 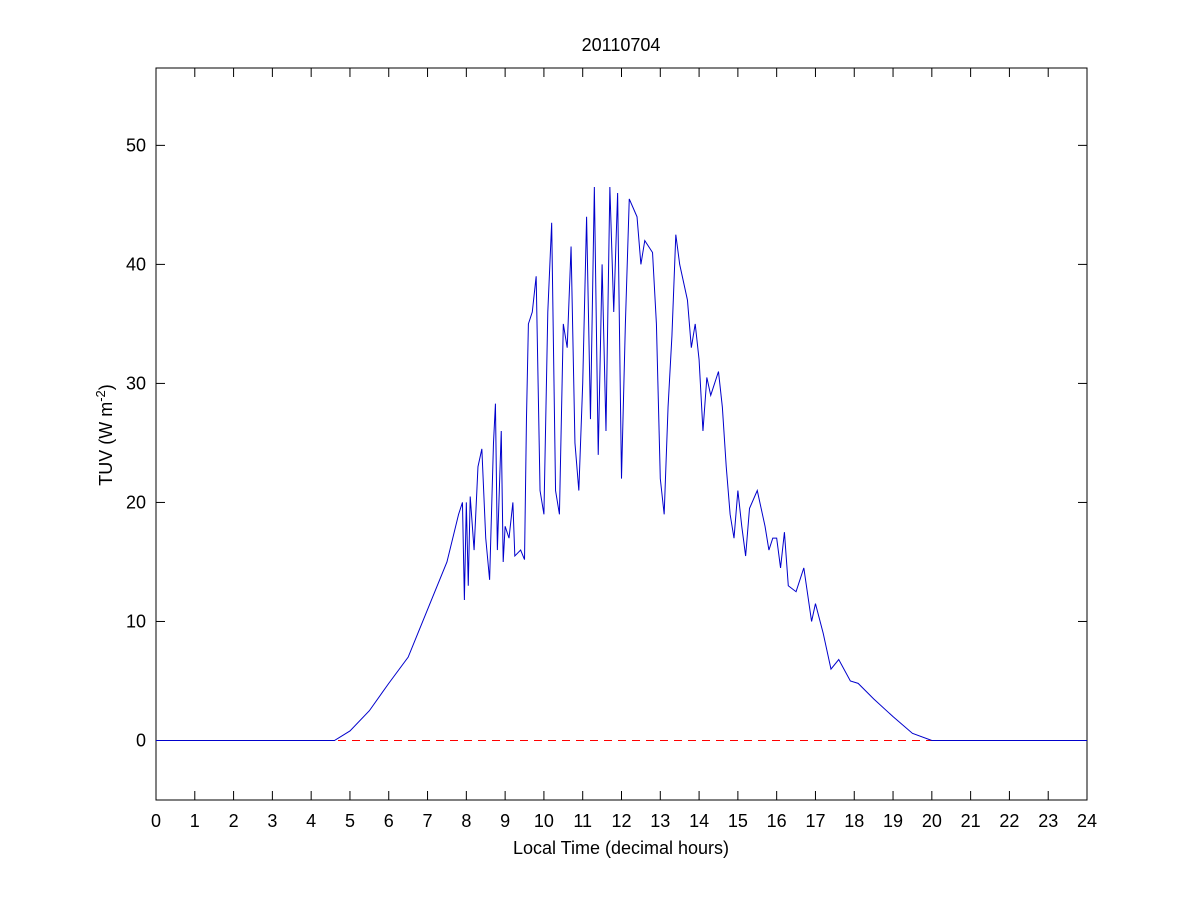 What do you see at coordinates (136, 264) in the screenshot?
I see `y-tick-label: 40` at bounding box center [136, 264].